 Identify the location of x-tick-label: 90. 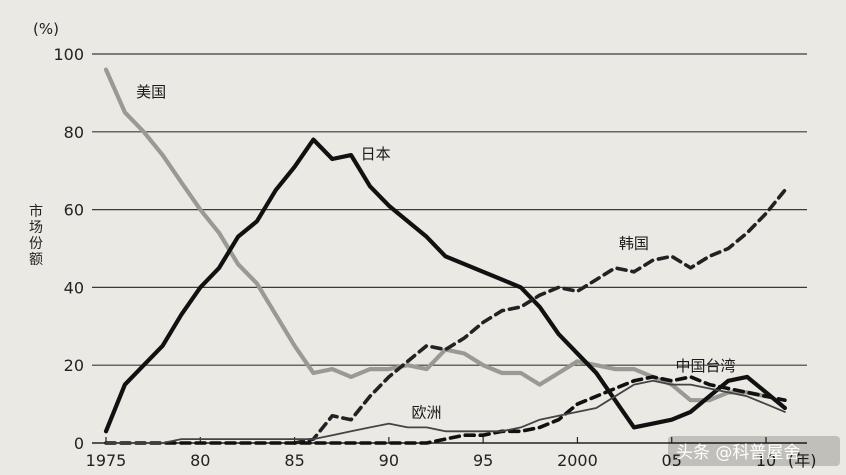
(389, 460).